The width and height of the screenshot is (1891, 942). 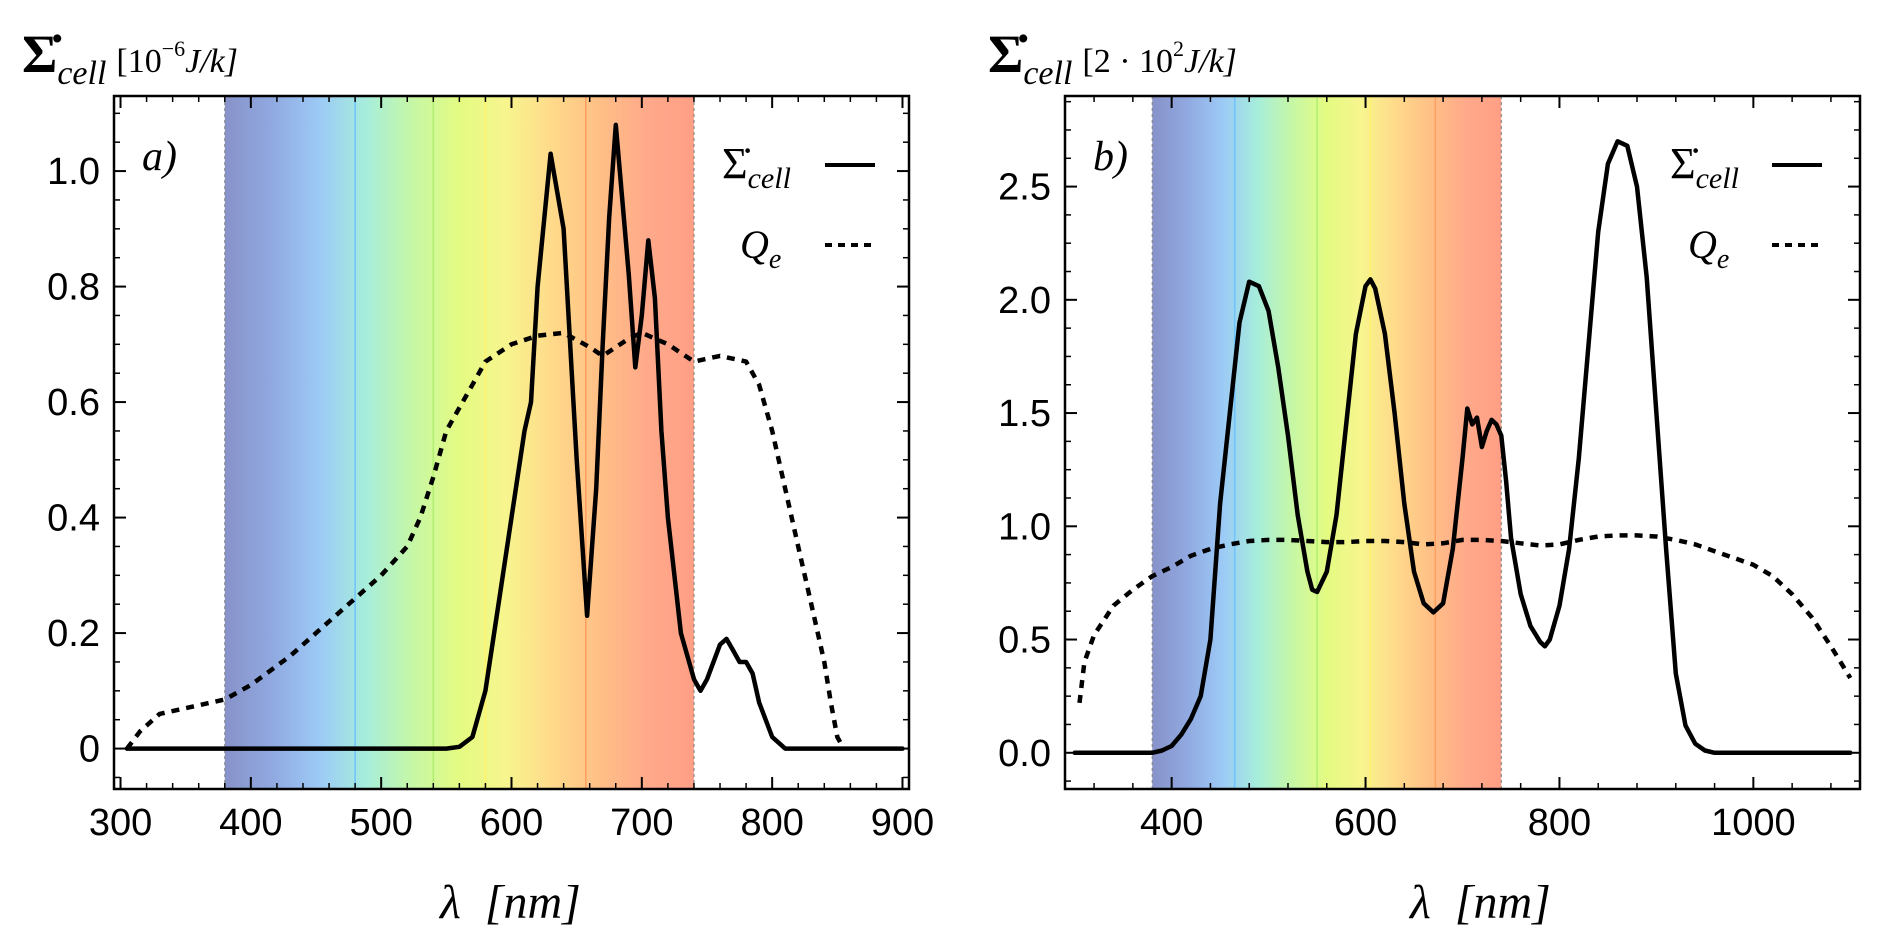 I want to click on x-tick-label: 700, so click(x=641, y=823).